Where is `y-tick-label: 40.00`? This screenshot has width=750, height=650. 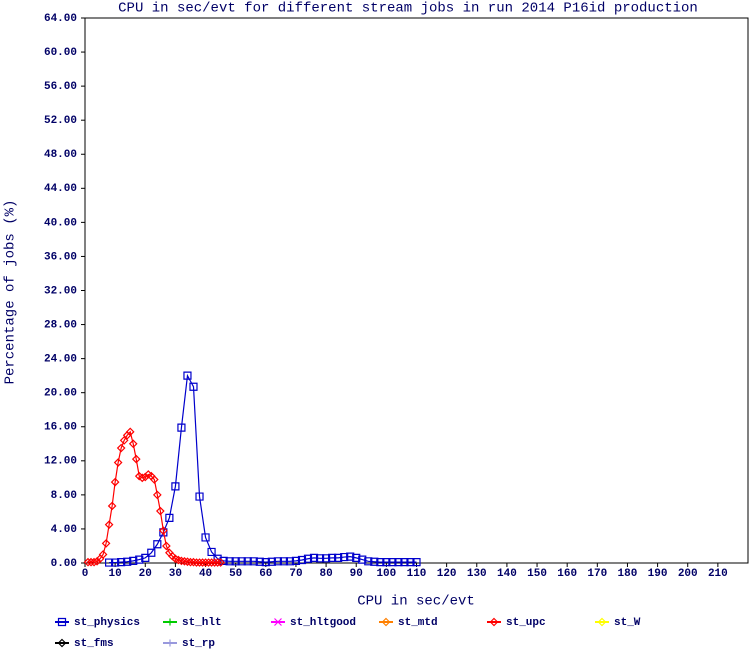 y-tick-label: 40.00 is located at coordinates (60, 223).